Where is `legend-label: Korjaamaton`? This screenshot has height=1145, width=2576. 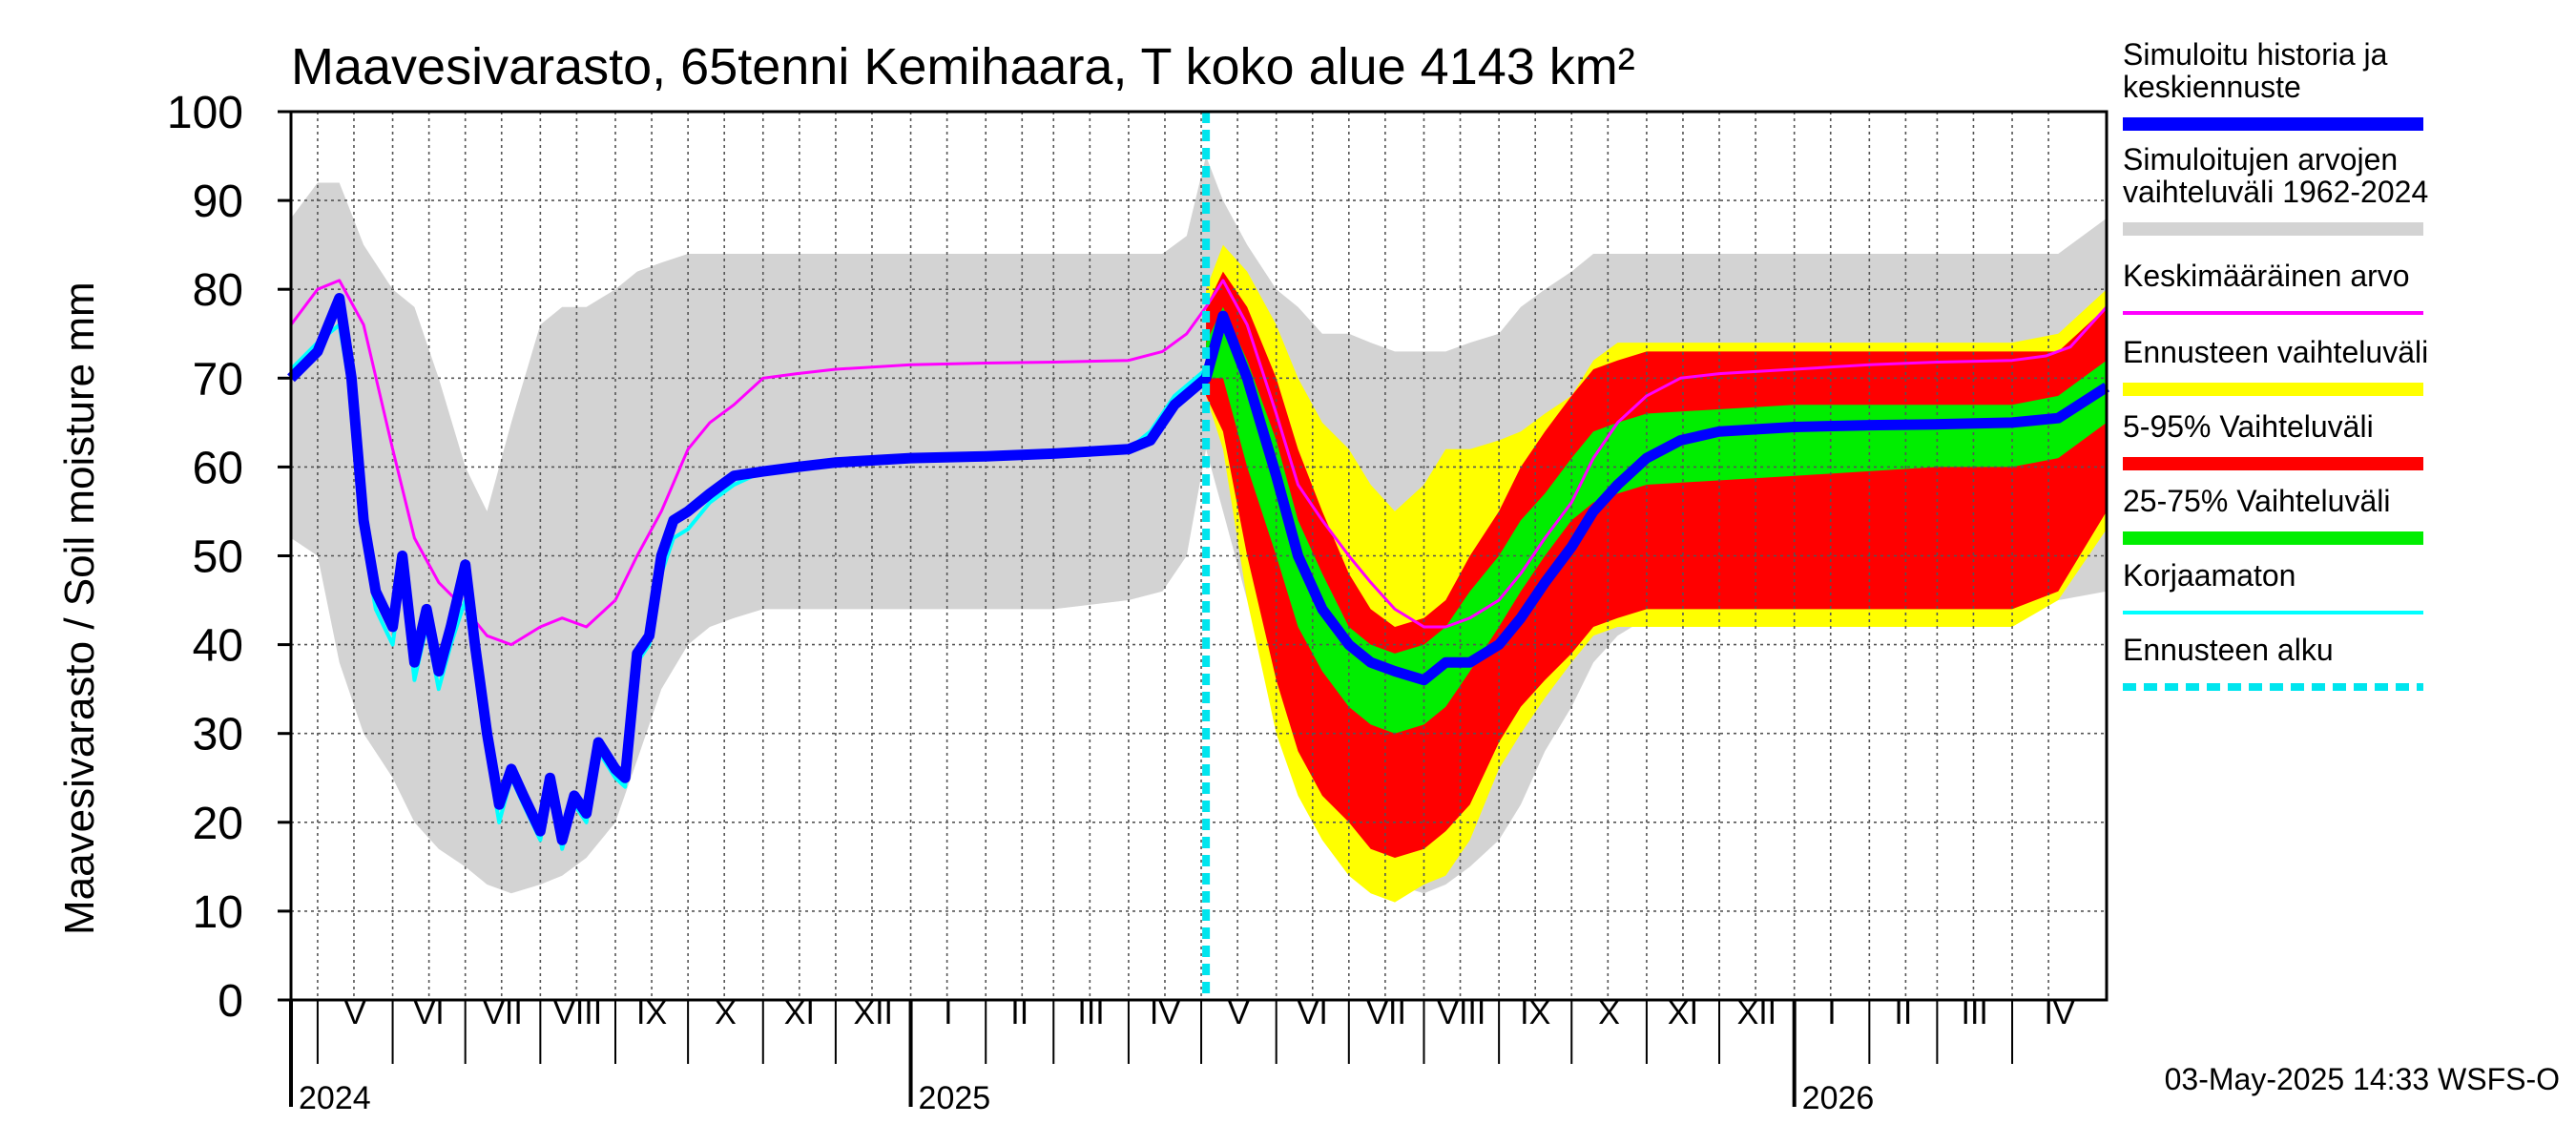 legend-label: Korjaamaton is located at coordinates (2209, 575).